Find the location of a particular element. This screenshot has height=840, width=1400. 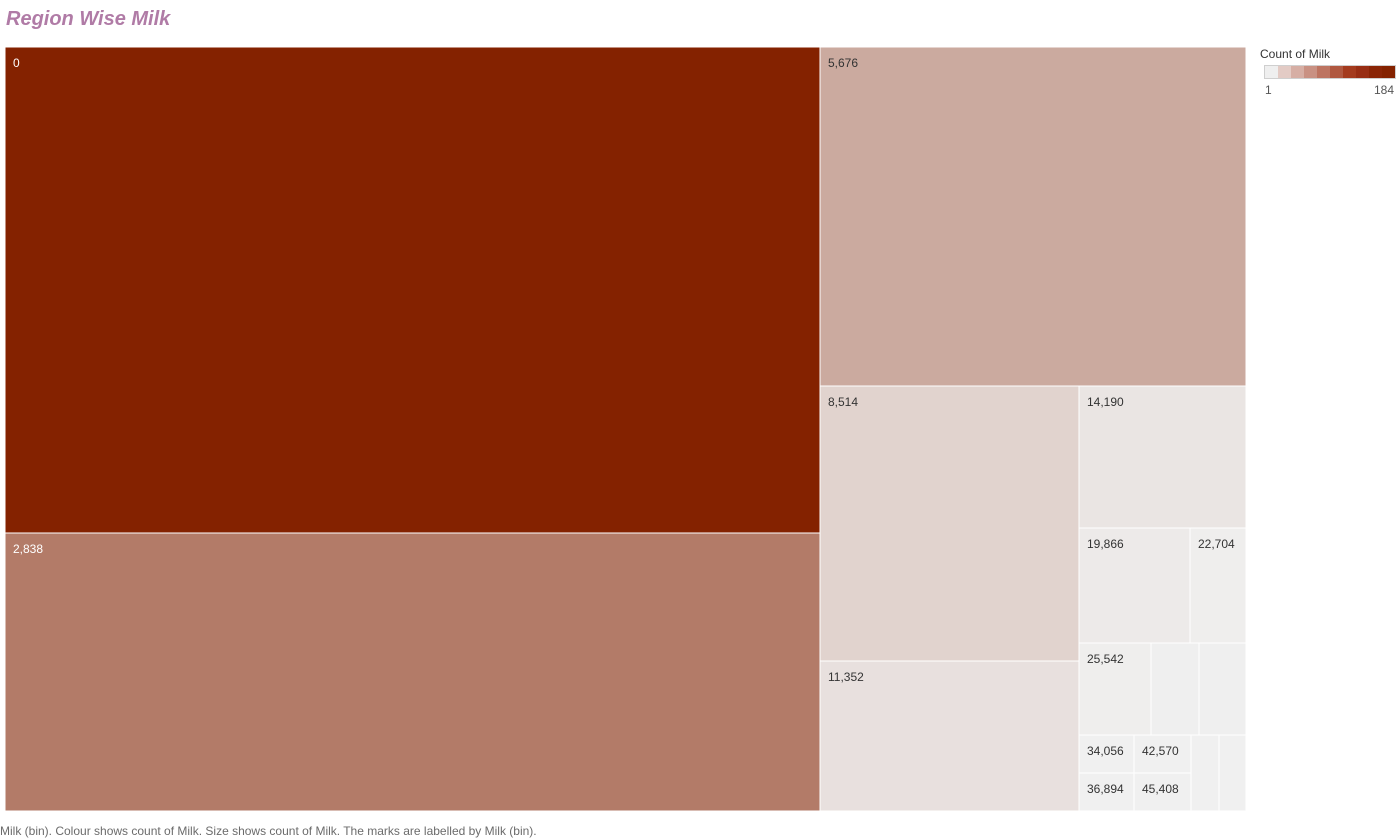

treemap-cell: 34,056 is located at coordinates (1106, 754).